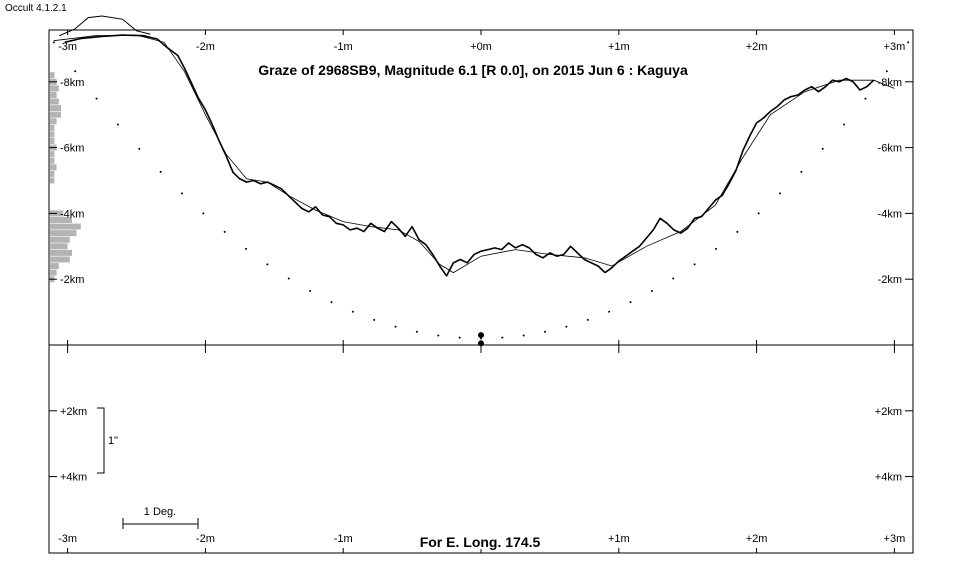 The image size is (962, 583). What do you see at coordinates (36, 8) in the screenshot?
I see `app-version-label: Occult 4.1.2.1` at bounding box center [36, 8].